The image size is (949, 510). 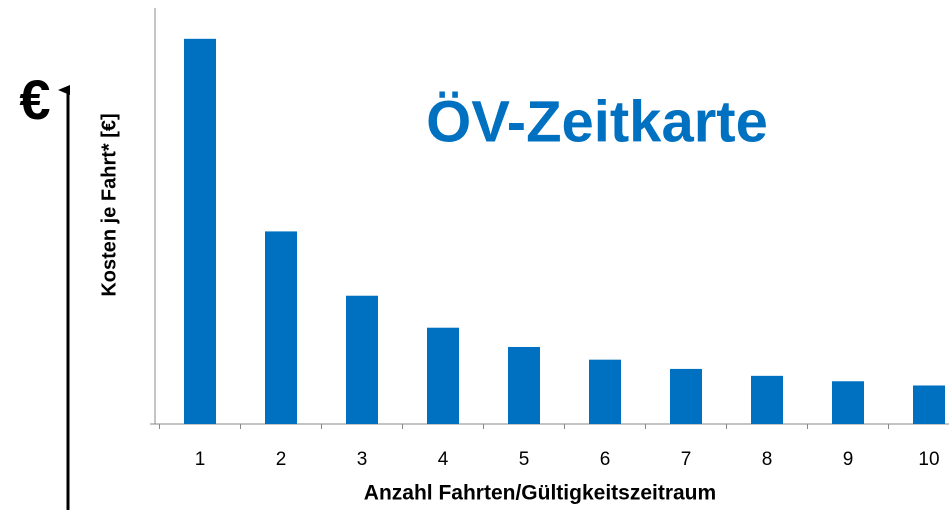 I want to click on x-tick-label: 10, so click(x=928, y=459).